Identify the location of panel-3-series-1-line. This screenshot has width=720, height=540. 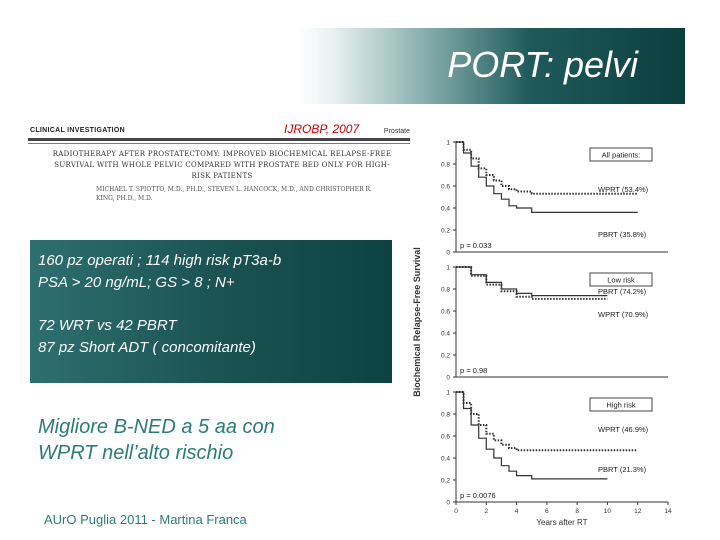
(547, 421).